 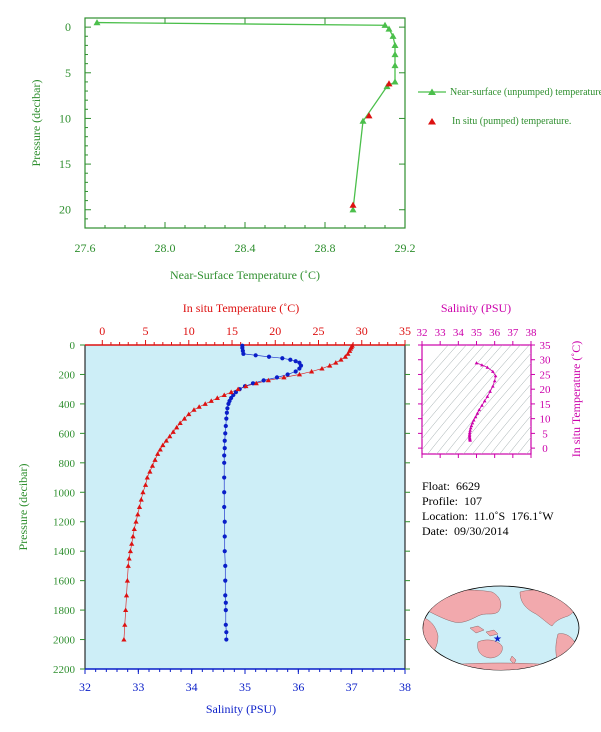 I want to click on ts-x-tick-label: 34, so click(x=459, y=333).